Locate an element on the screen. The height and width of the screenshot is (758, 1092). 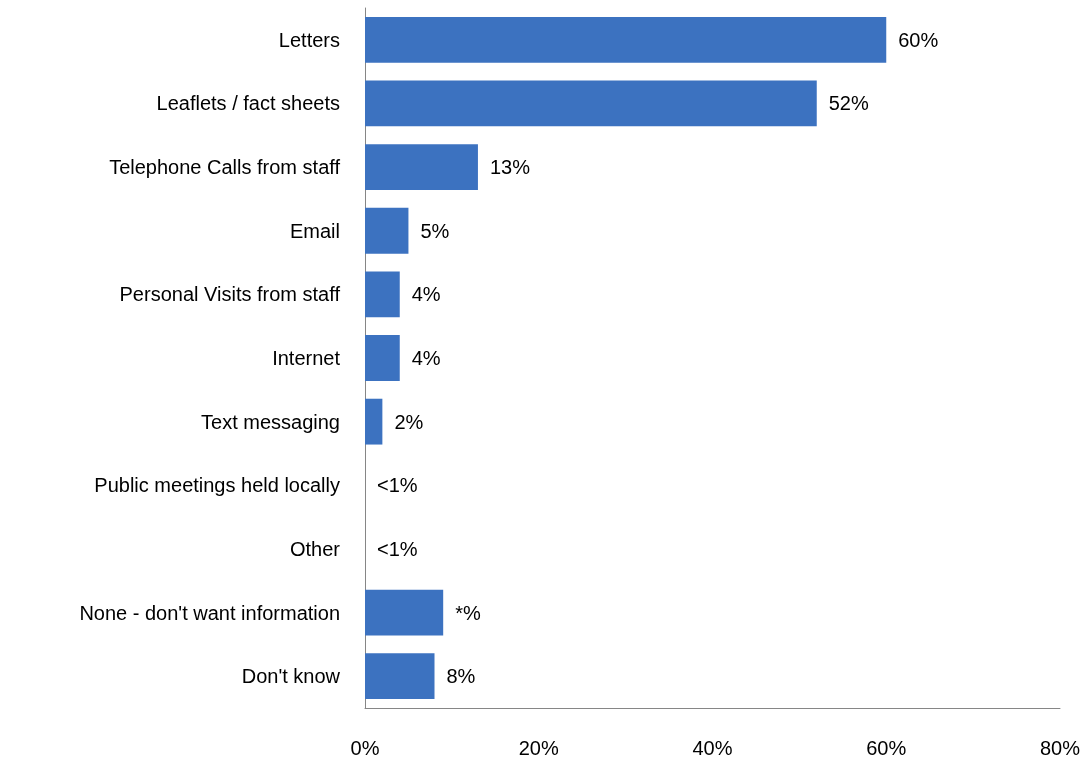
y-tick-label: Telephone Calls from staff is located at coordinates (225, 167).